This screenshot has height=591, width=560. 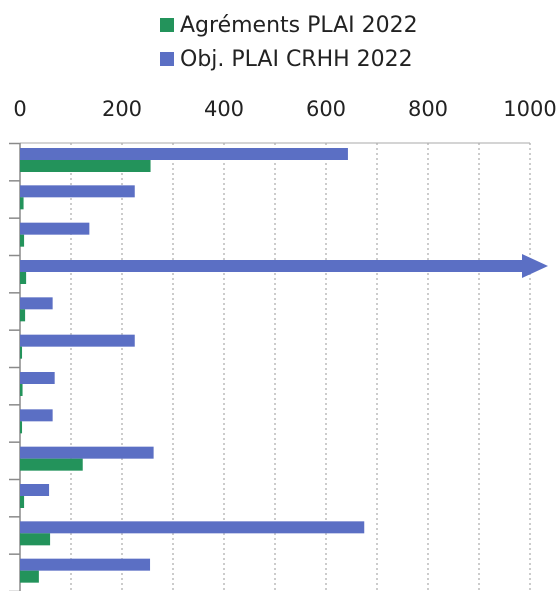 I want to click on x-tick-label: 600, so click(x=326, y=109).